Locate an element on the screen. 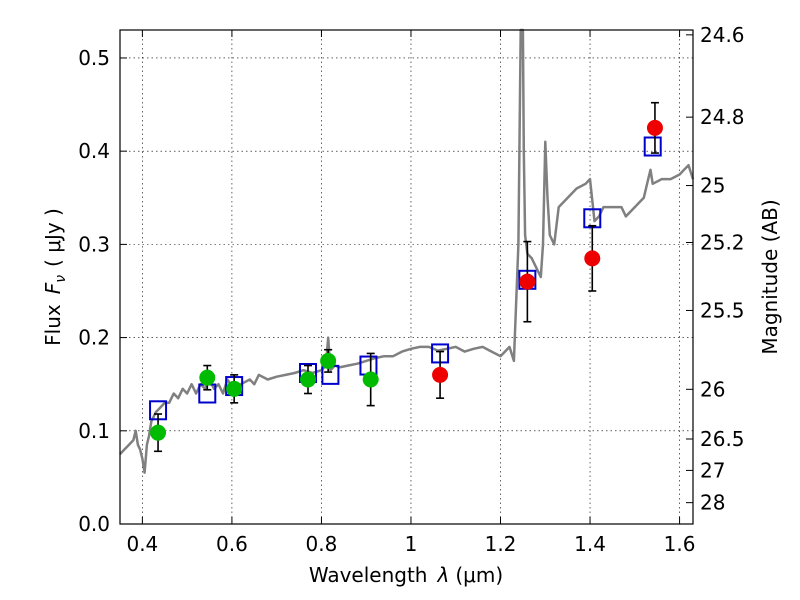  y-tick-label: 0.0 is located at coordinates (94, 524).